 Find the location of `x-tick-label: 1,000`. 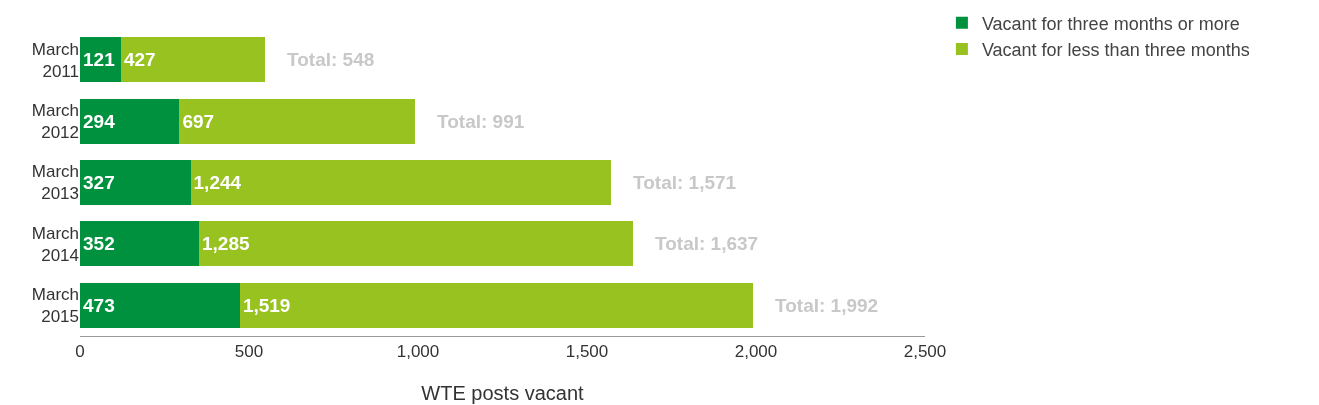

x-tick-label: 1,000 is located at coordinates (418, 352).